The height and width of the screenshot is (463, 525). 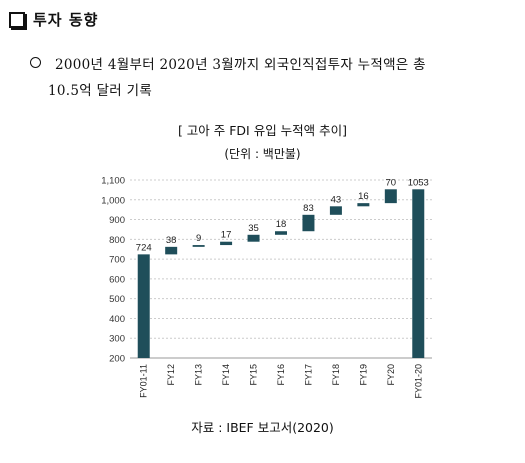 I want to click on section-heading: 투자 동향, so click(x=53, y=19).